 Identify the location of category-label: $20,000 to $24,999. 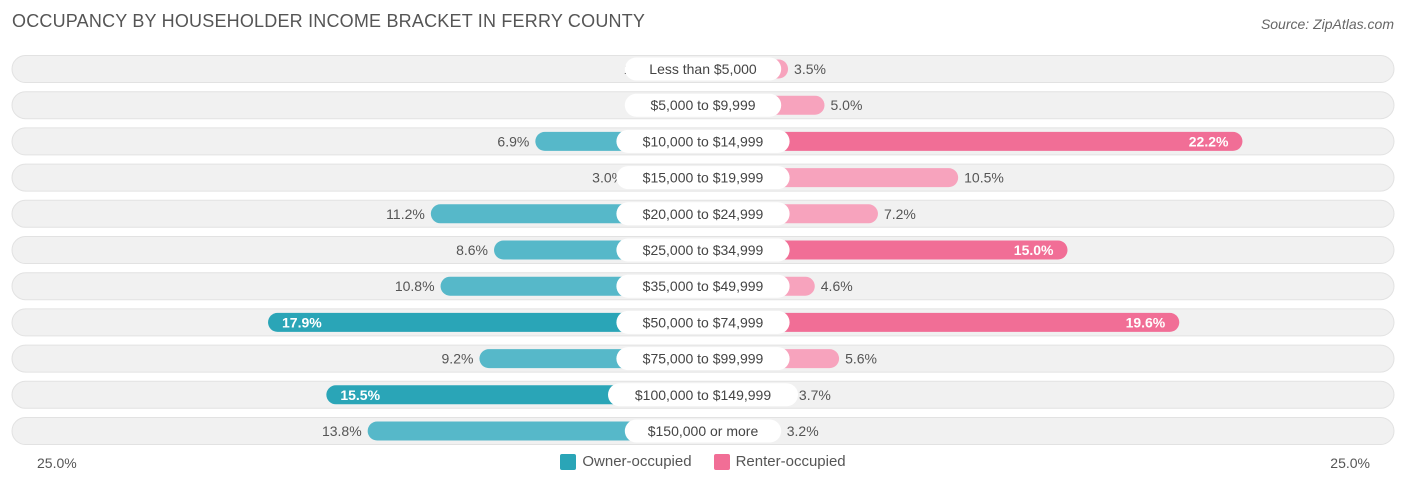
(703, 214).